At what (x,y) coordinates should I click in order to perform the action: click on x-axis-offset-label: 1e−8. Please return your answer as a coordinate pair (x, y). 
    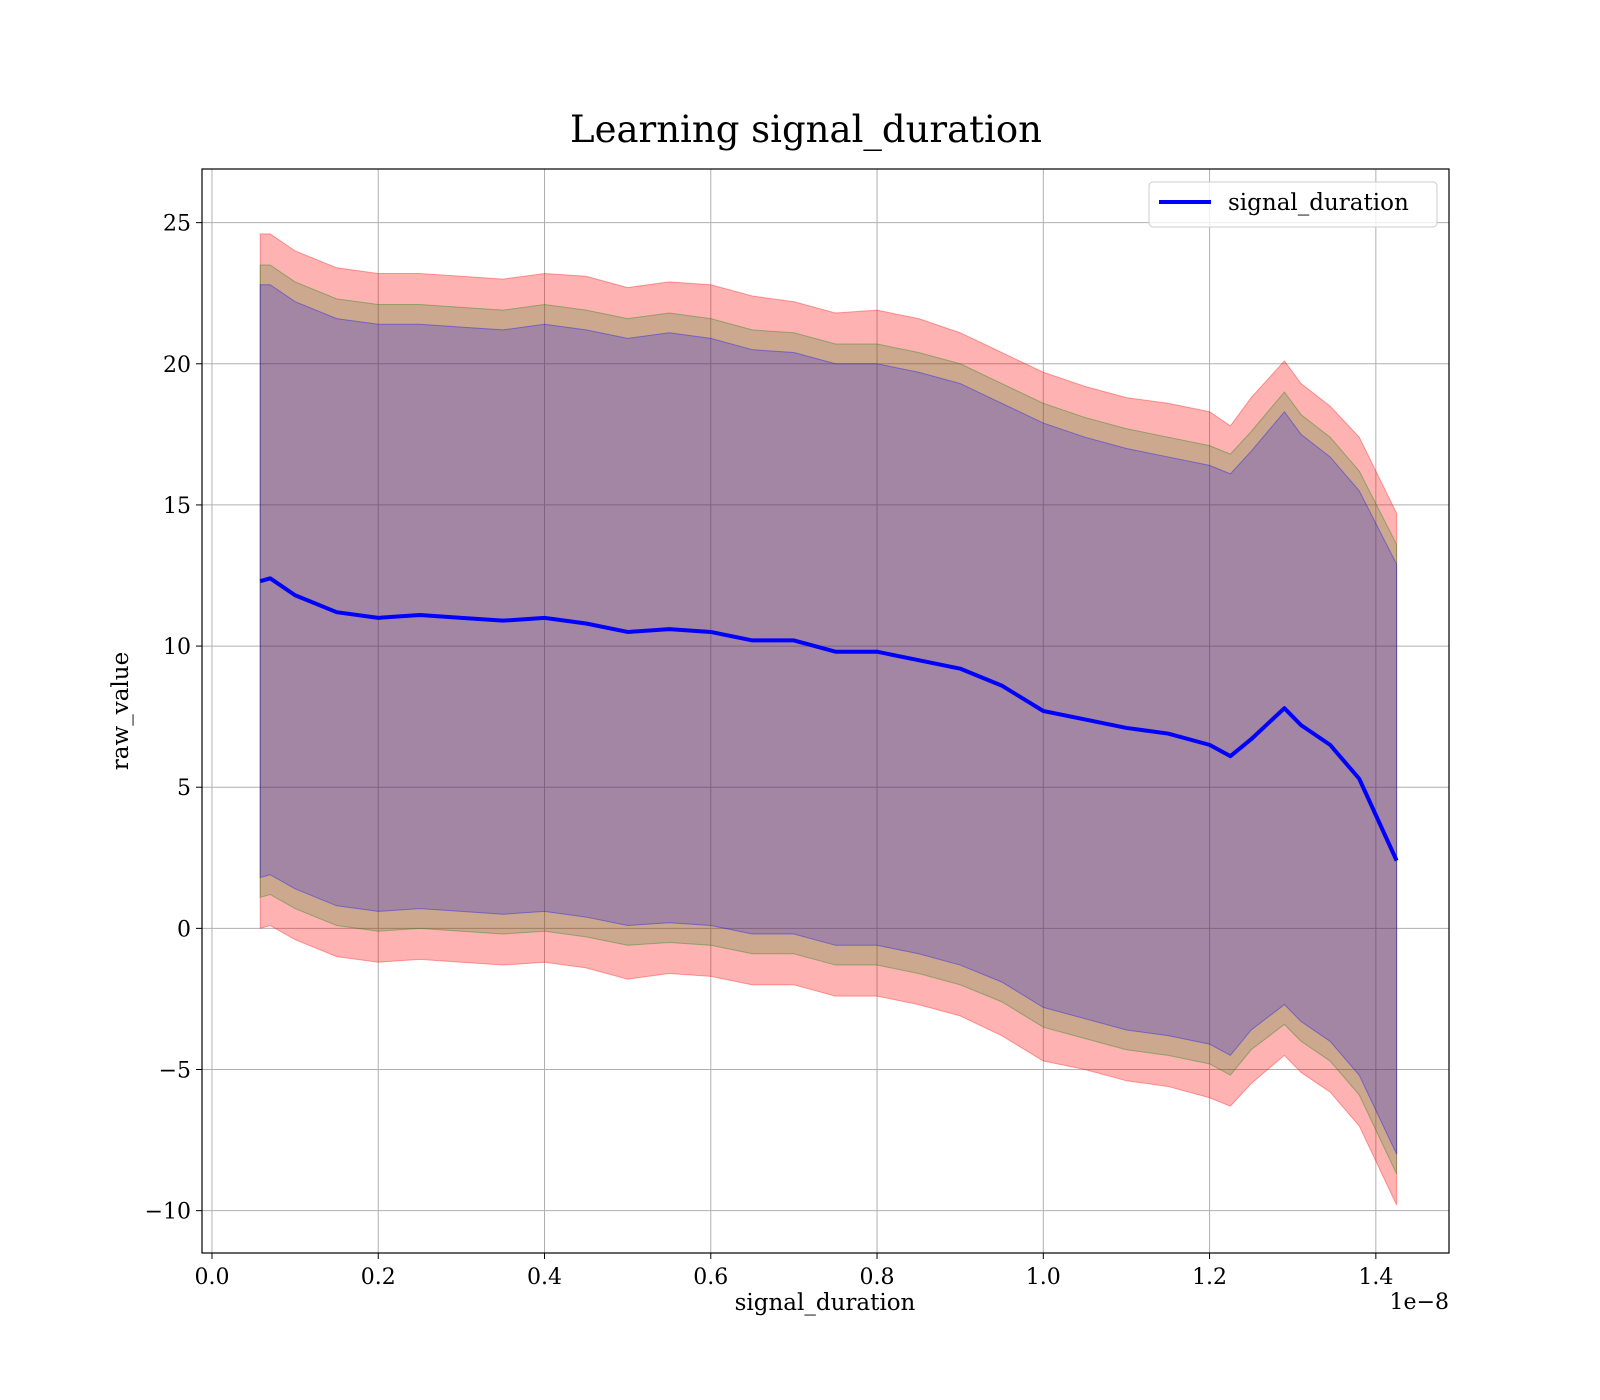
    Looking at the image, I should click on (1419, 1302).